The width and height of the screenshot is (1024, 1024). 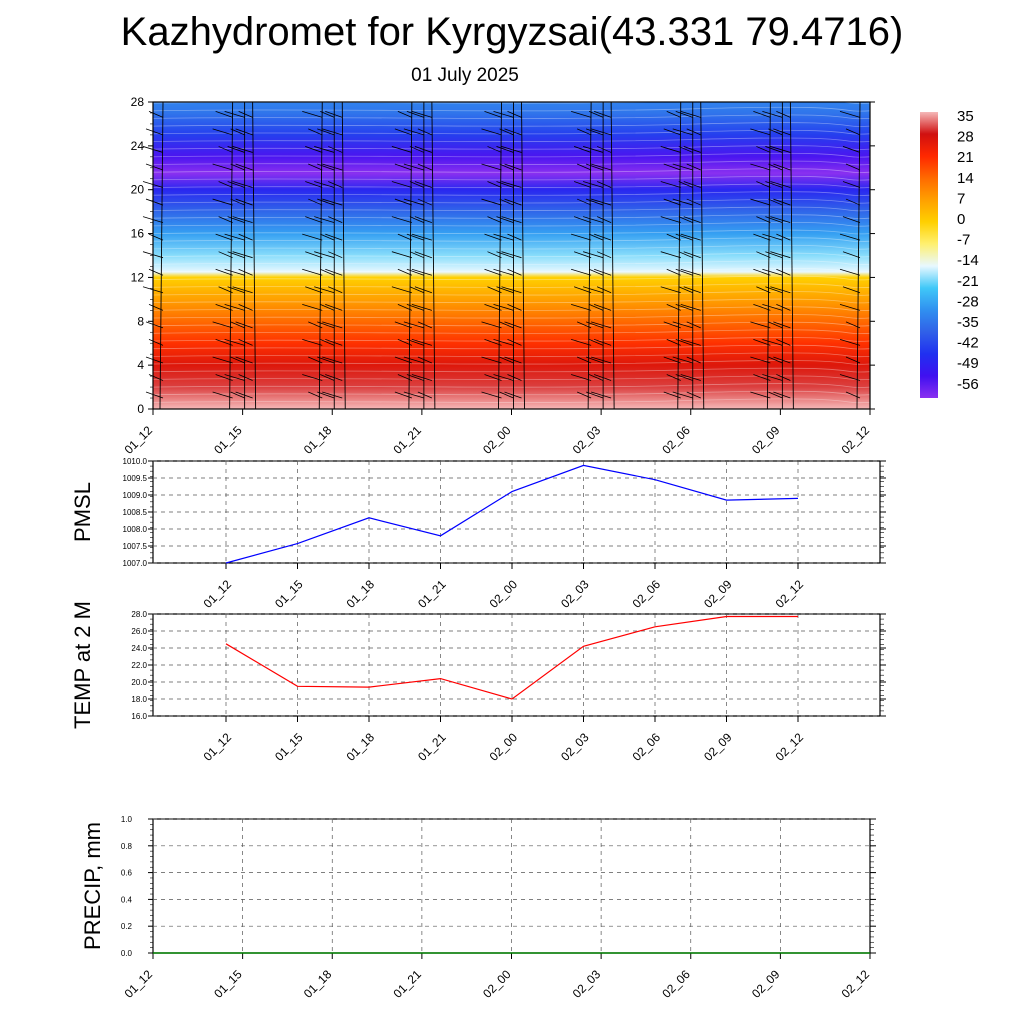 I want to click on x-tick-label: 02_00, so click(x=504, y=747).